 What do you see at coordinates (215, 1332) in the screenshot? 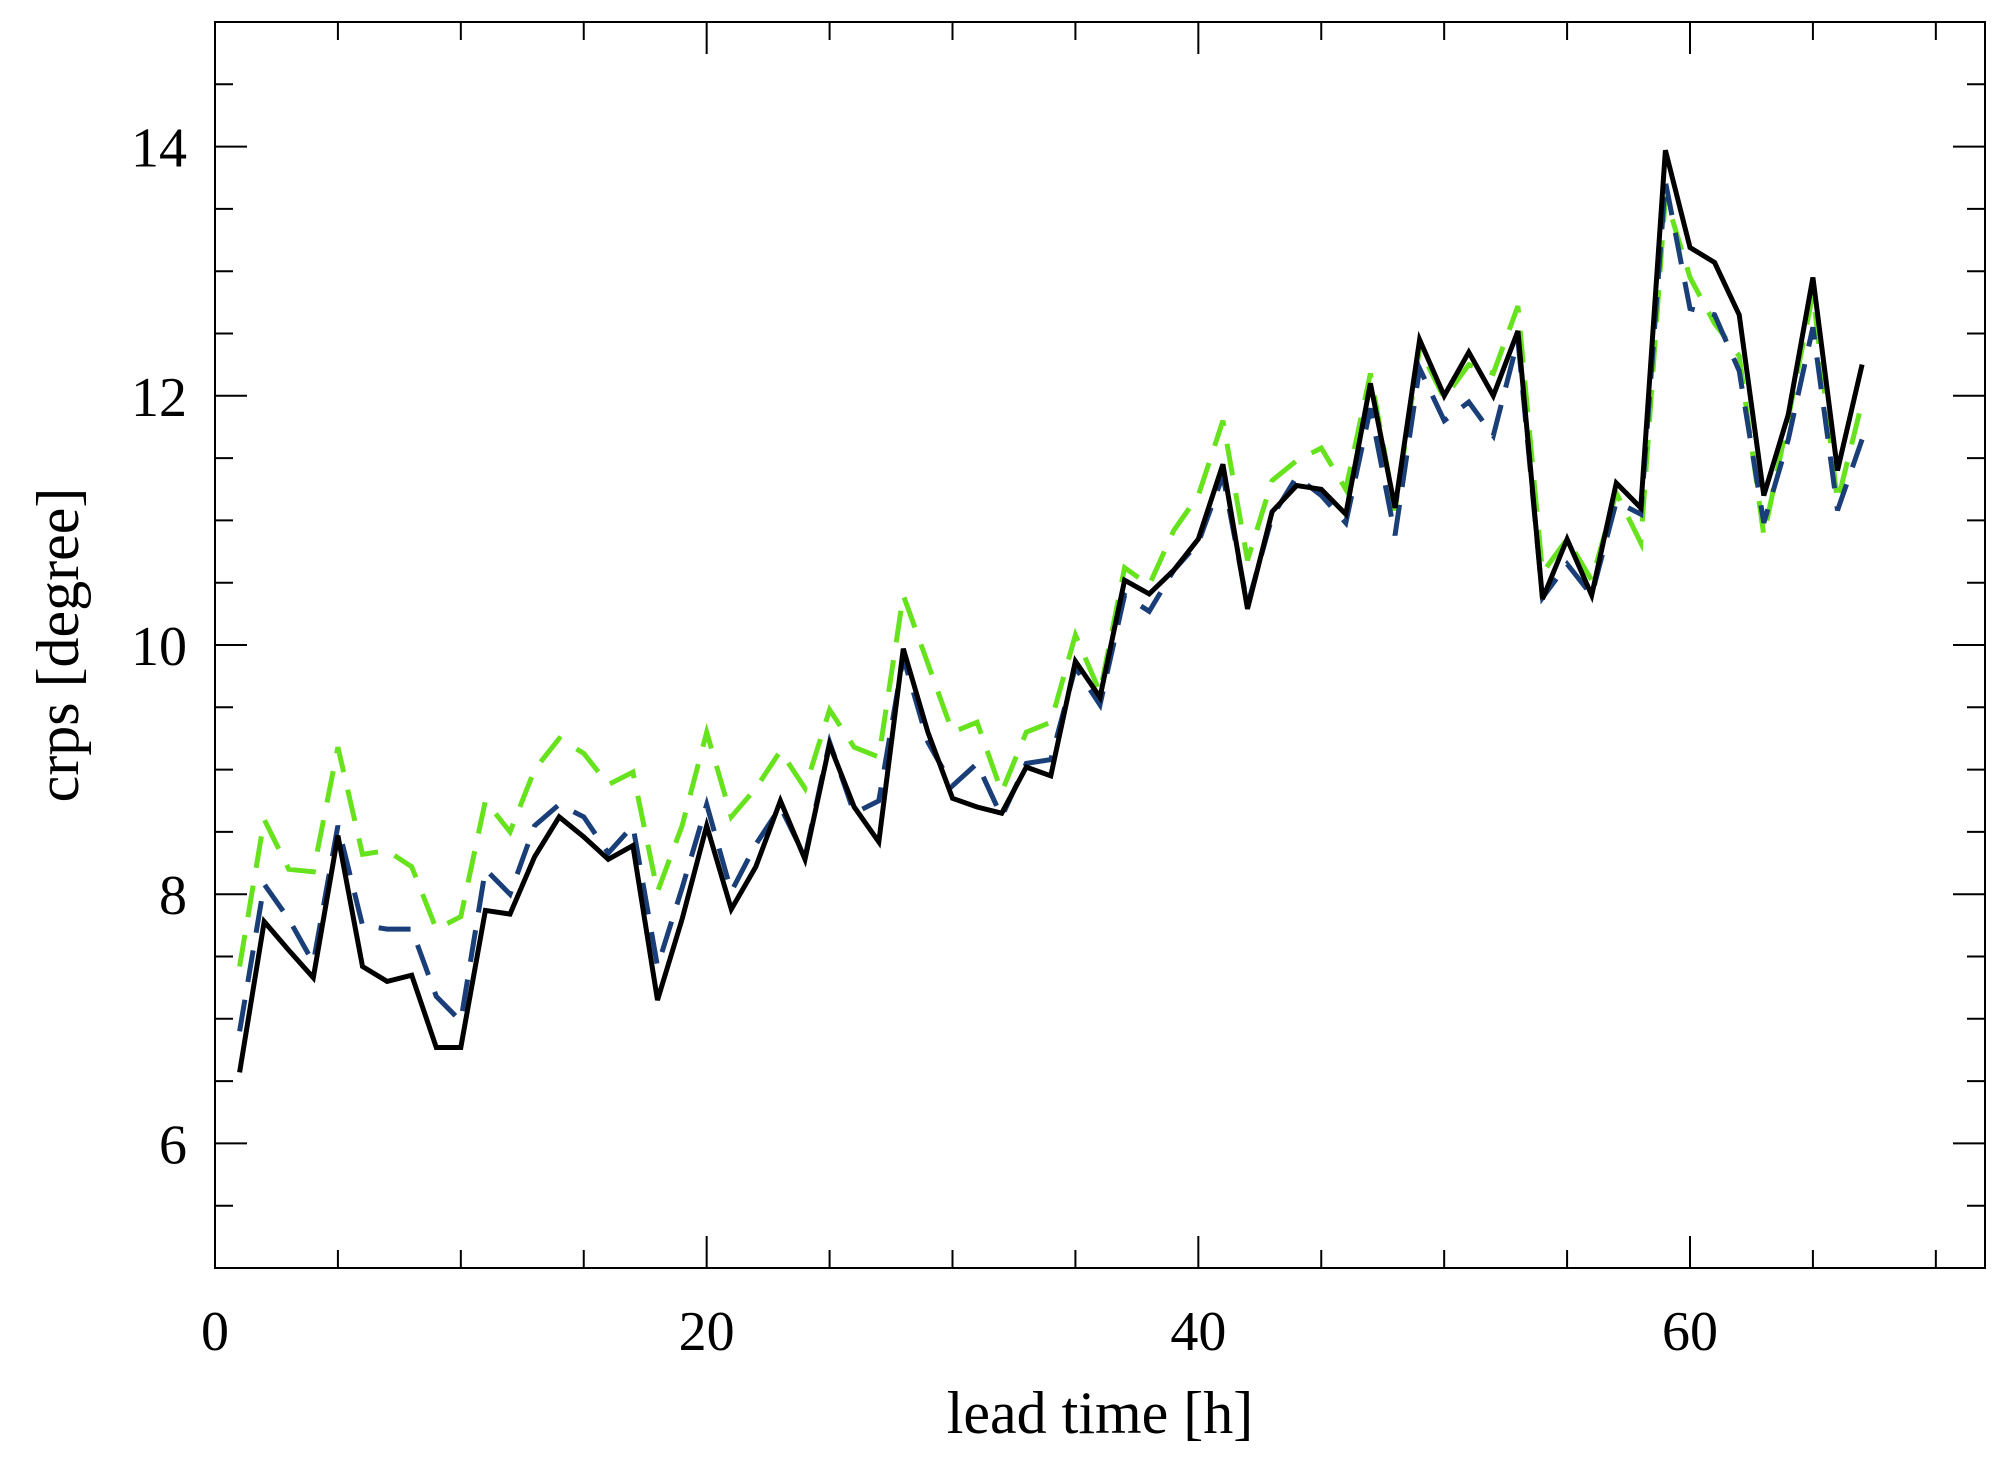
I see `x-tick-label: 0` at bounding box center [215, 1332].